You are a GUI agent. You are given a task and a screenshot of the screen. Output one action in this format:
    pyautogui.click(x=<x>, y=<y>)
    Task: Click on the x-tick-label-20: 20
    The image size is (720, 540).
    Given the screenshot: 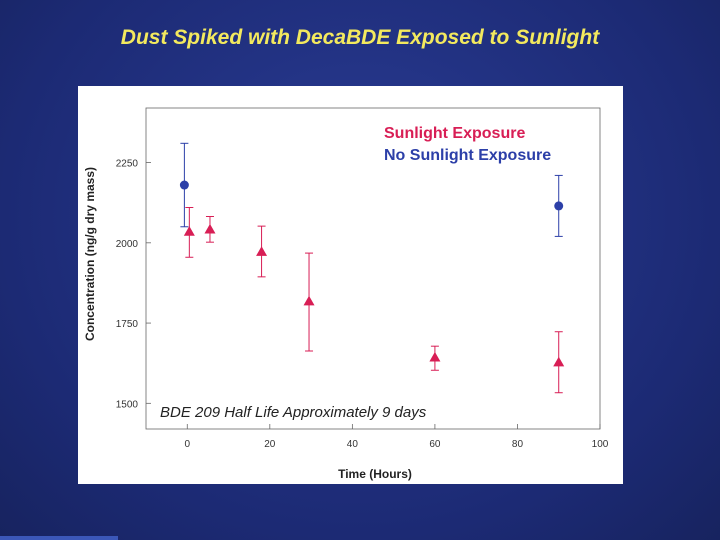 What is the action you would take?
    pyautogui.click(x=270, y=444)
    